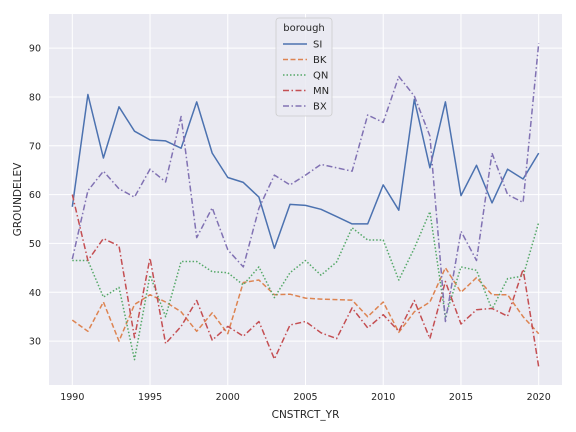  What do you see at coordinates (461, 397) in the screenshot?
I see `x-tick-label: 2015` at bounding box center [461, 397].